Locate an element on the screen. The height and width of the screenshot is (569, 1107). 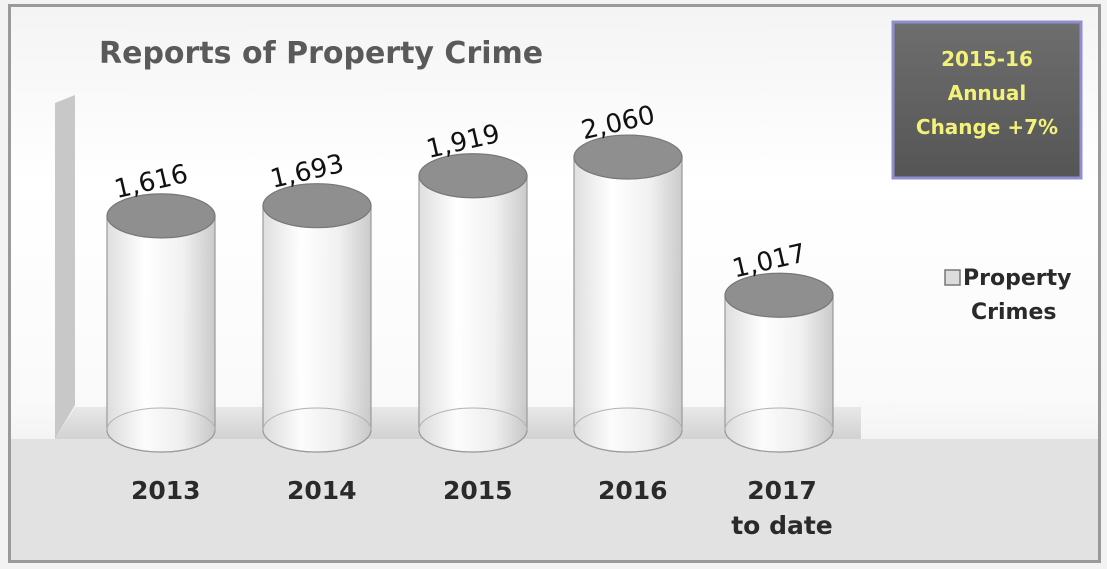
legend-line-2: Crimes is located at coordinates (1013, 312).